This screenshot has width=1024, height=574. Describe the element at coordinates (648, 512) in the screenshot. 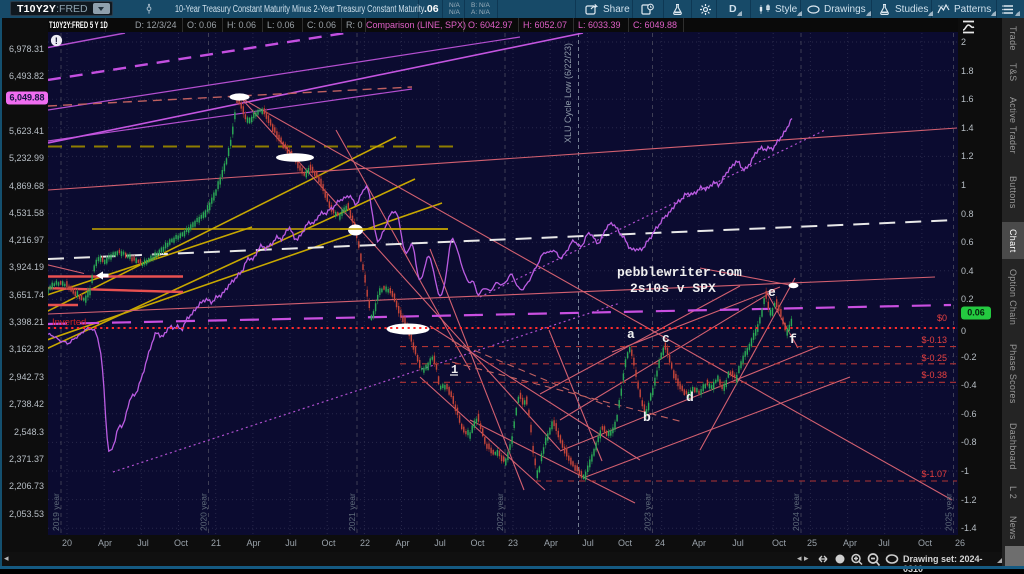

I see `svg-text: 2023 year` at that location.